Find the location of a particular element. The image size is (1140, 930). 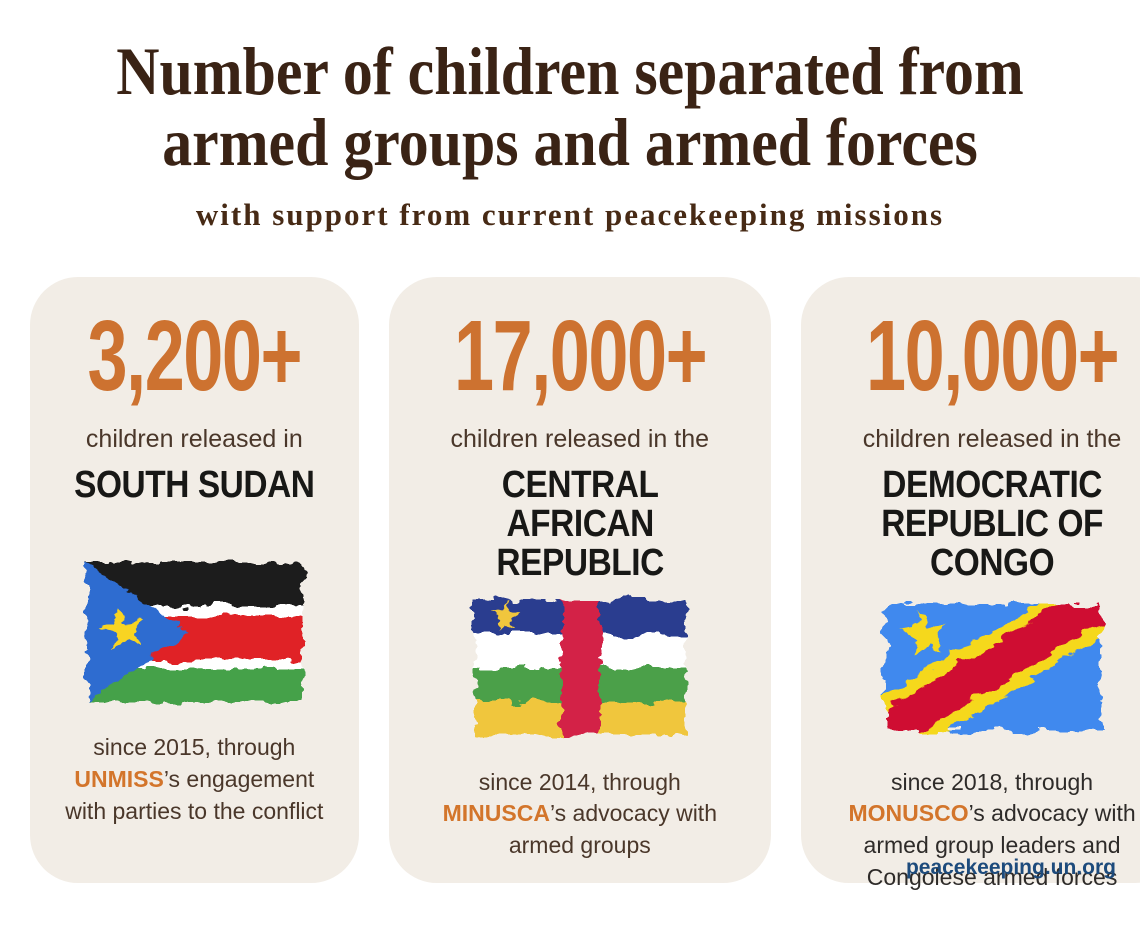

stat-number: 3,200+ is located at coordinates (195, 356).